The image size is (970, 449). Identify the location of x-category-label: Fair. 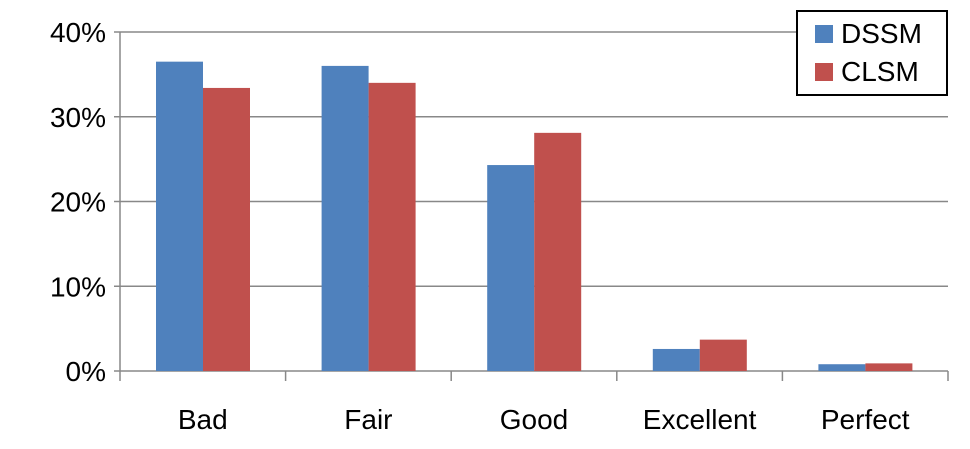
(368, 419).